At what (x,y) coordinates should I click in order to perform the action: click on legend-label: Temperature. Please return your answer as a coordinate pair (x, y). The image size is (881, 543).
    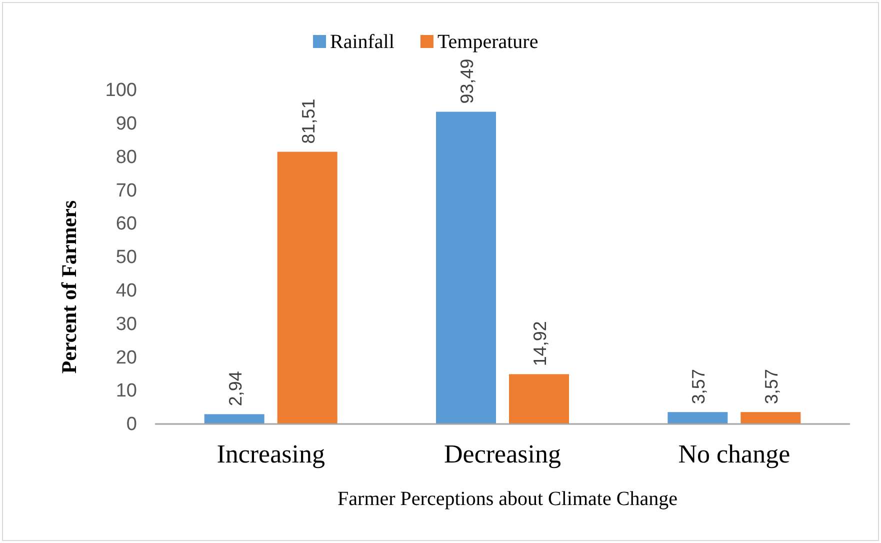
    Looking at the image, I should click on (487, 42).